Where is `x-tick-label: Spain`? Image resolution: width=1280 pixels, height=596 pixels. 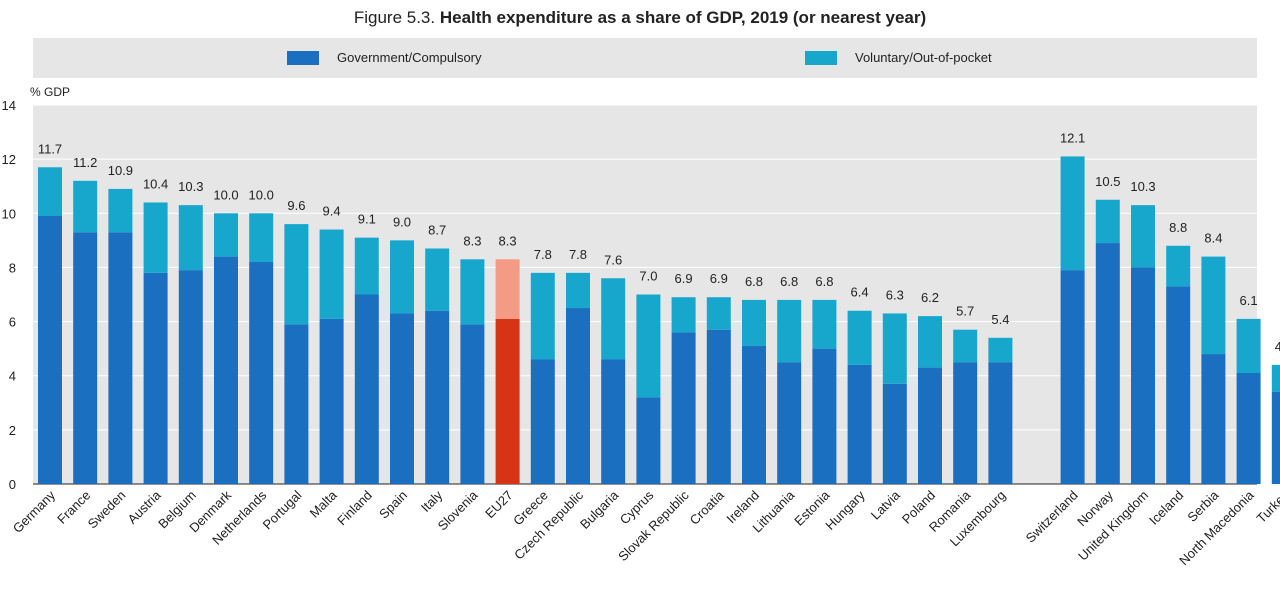
x-tick-label: Spain is located at coordinates (393, 505).